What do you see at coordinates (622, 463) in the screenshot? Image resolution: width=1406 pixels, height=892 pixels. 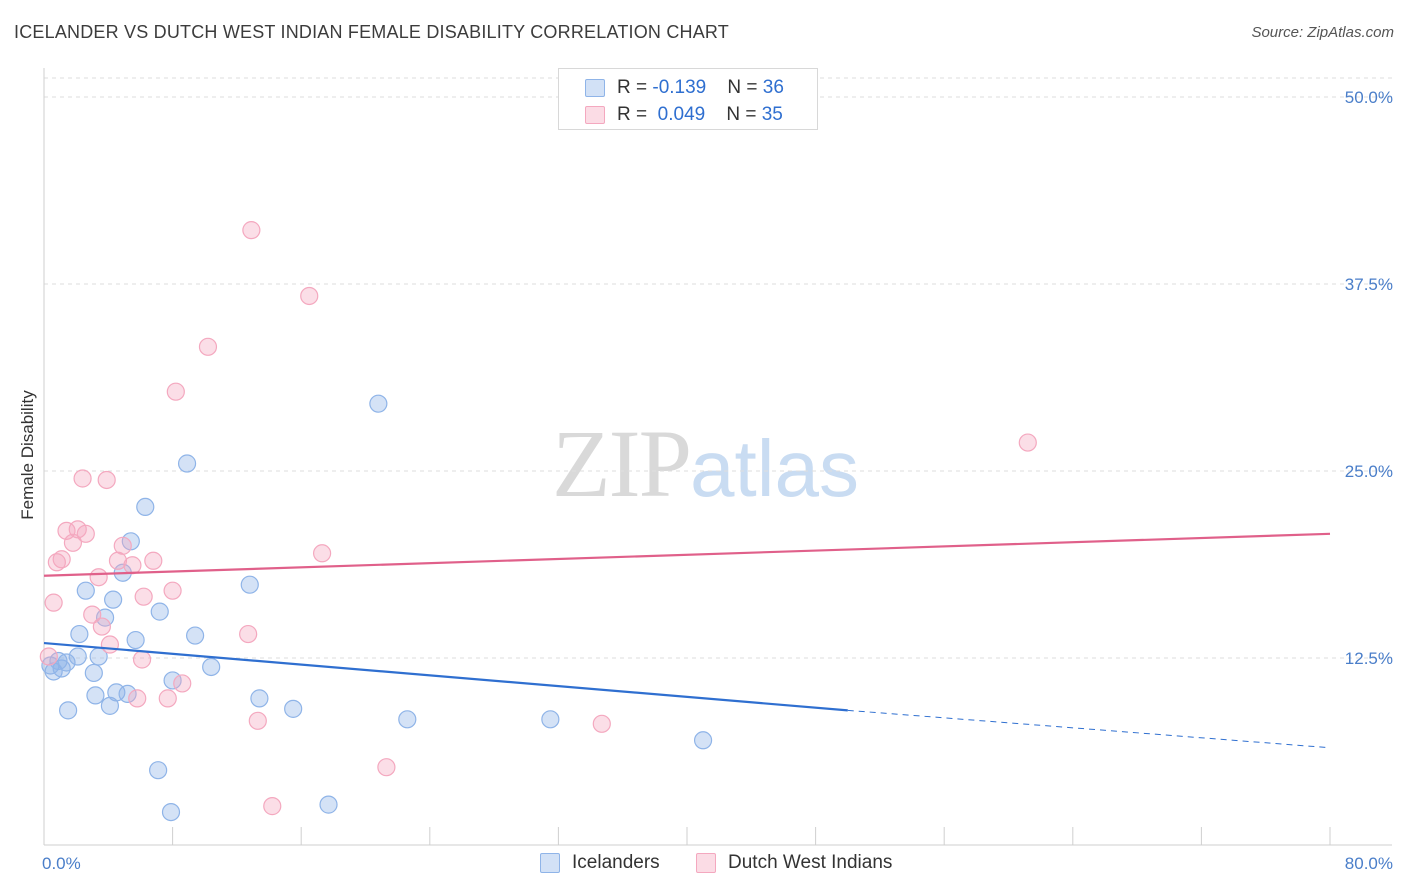 I see `watermark-zip: ZIP` at bounding box center [622, 463].